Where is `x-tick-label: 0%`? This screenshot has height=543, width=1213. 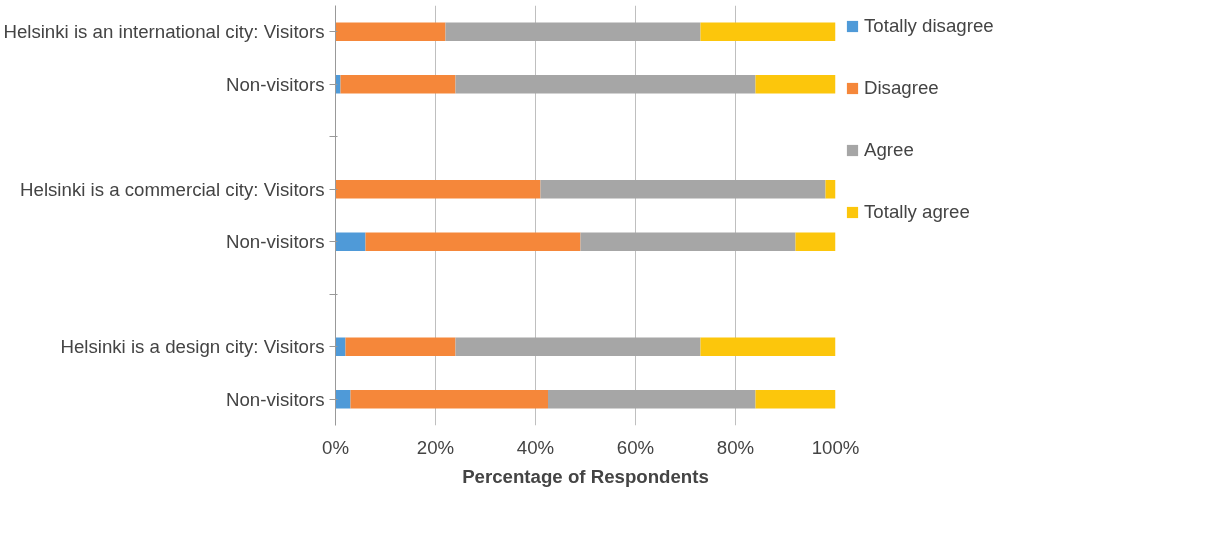
x-tick-label: 0% is located at coordinates (335, 447).